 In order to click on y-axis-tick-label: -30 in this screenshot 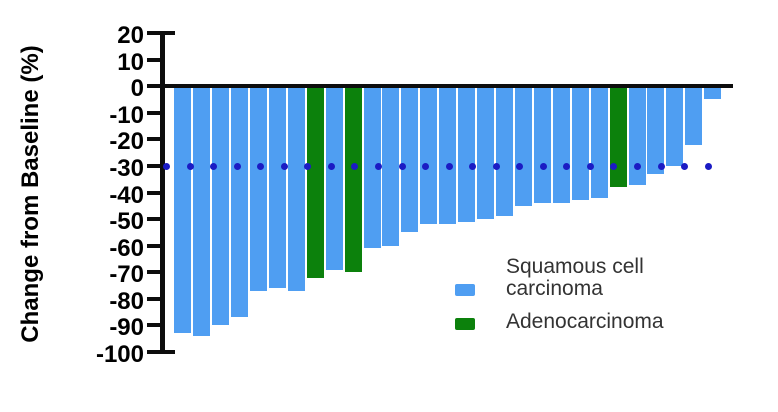, I will do `click(126, 168)`.